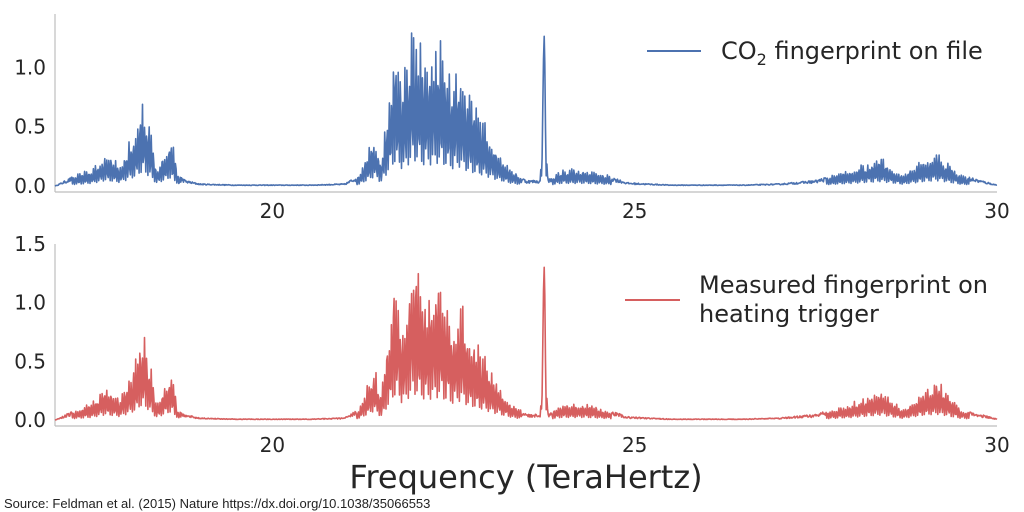 The height and width of the screenshot is (512, 1024). I want to click on top-x-ticks: 20 25 30, so click(635, 211).